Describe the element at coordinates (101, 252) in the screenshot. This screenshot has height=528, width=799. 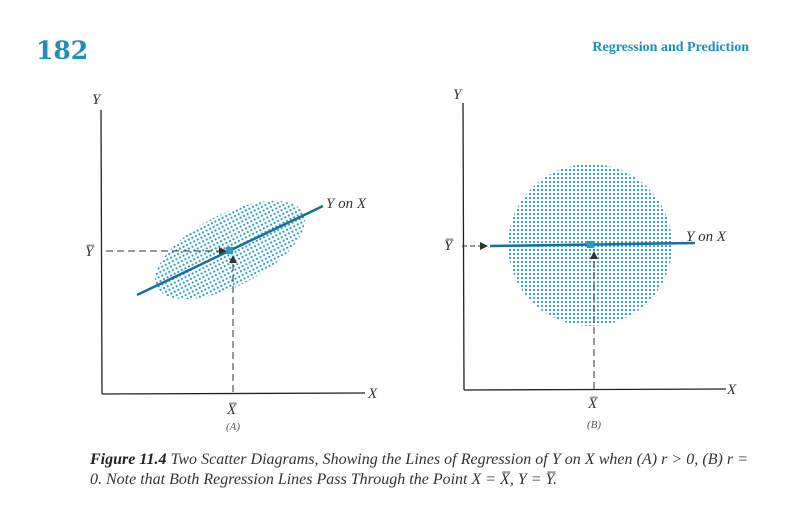
I see `y-axis` at that location.